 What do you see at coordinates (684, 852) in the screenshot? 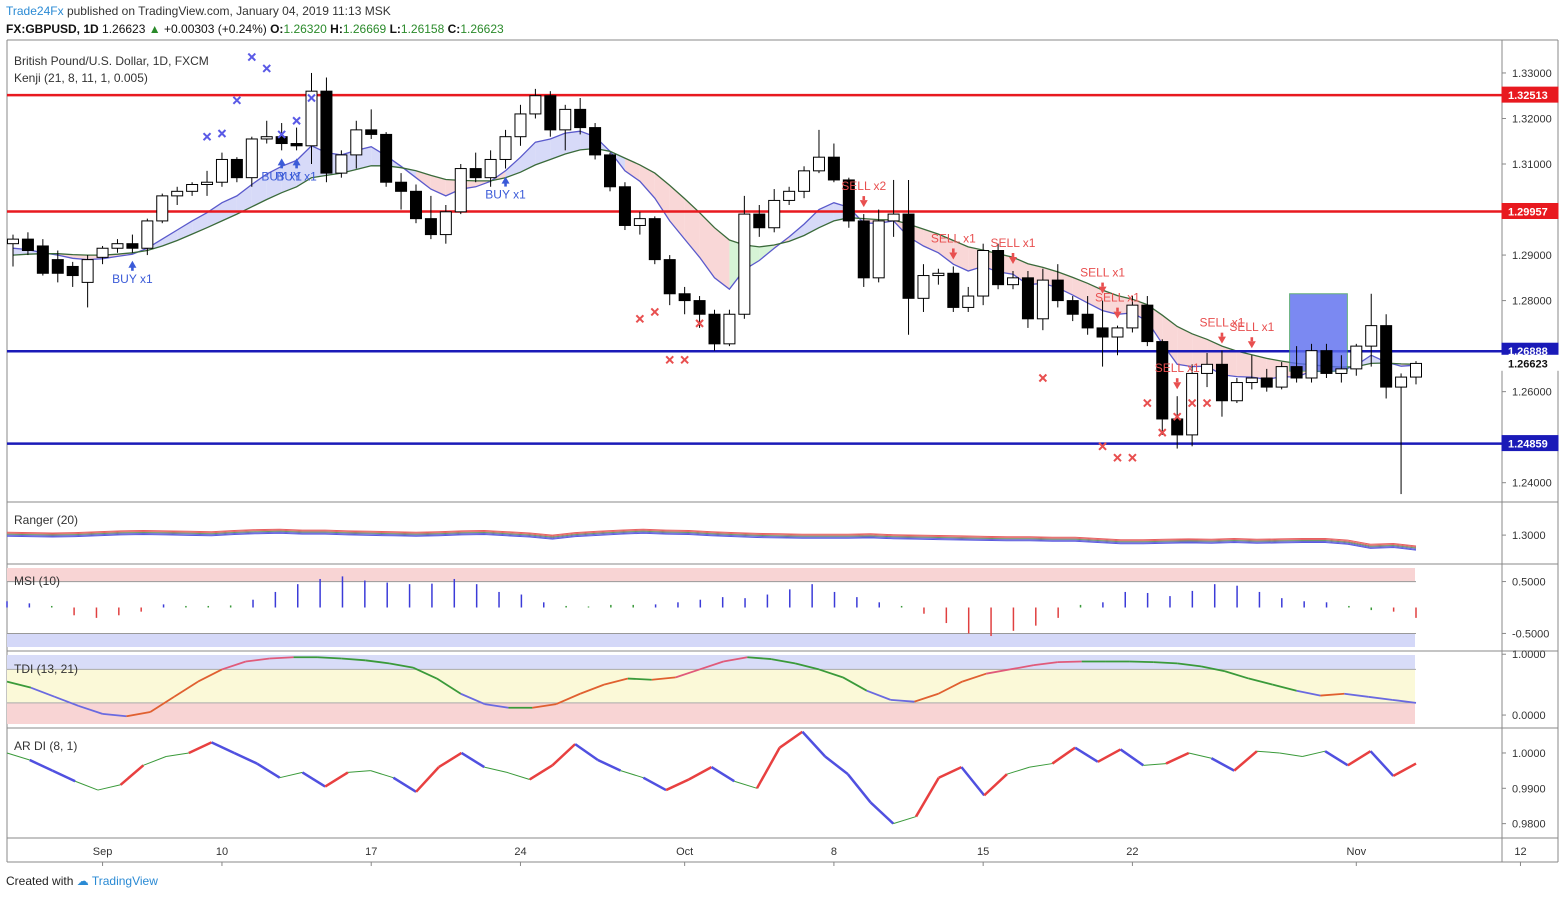
I see `time-axis-label: Oct` at bounding box center [684, 852].